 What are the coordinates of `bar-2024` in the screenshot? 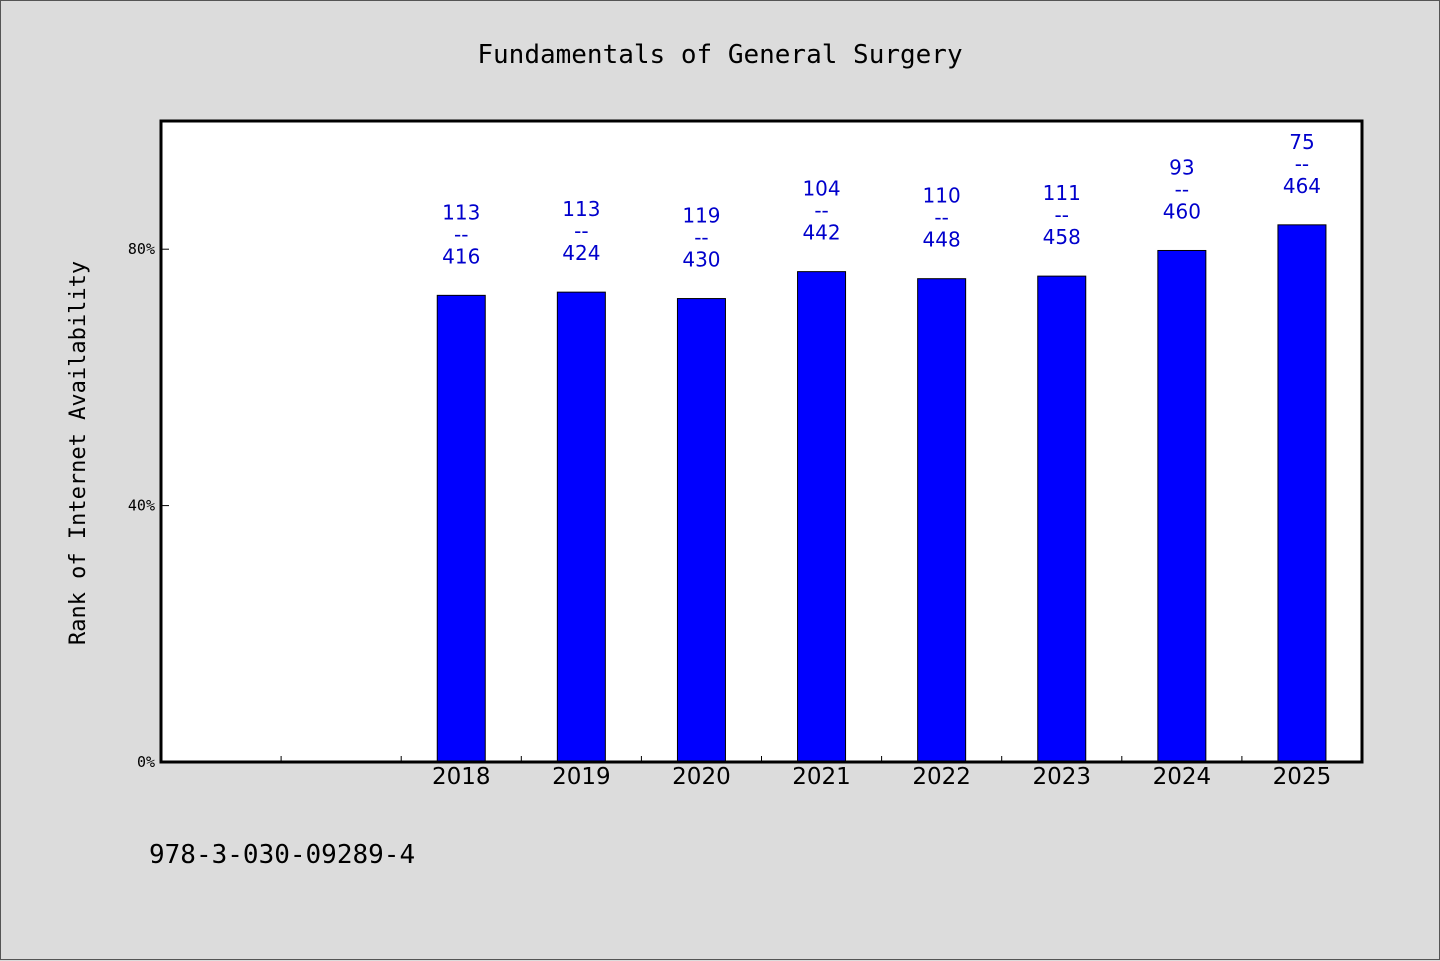 It's located at (1182, 506).